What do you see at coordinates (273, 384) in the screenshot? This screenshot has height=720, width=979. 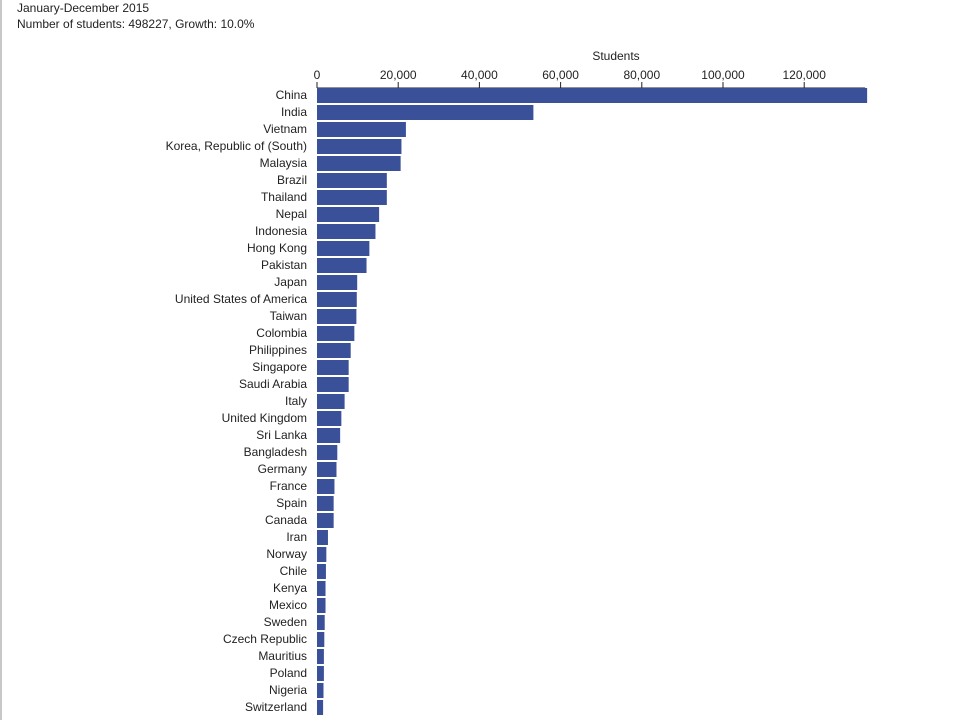 I see `category-label: Saudi Arabia` at bounding box center [273, 384].